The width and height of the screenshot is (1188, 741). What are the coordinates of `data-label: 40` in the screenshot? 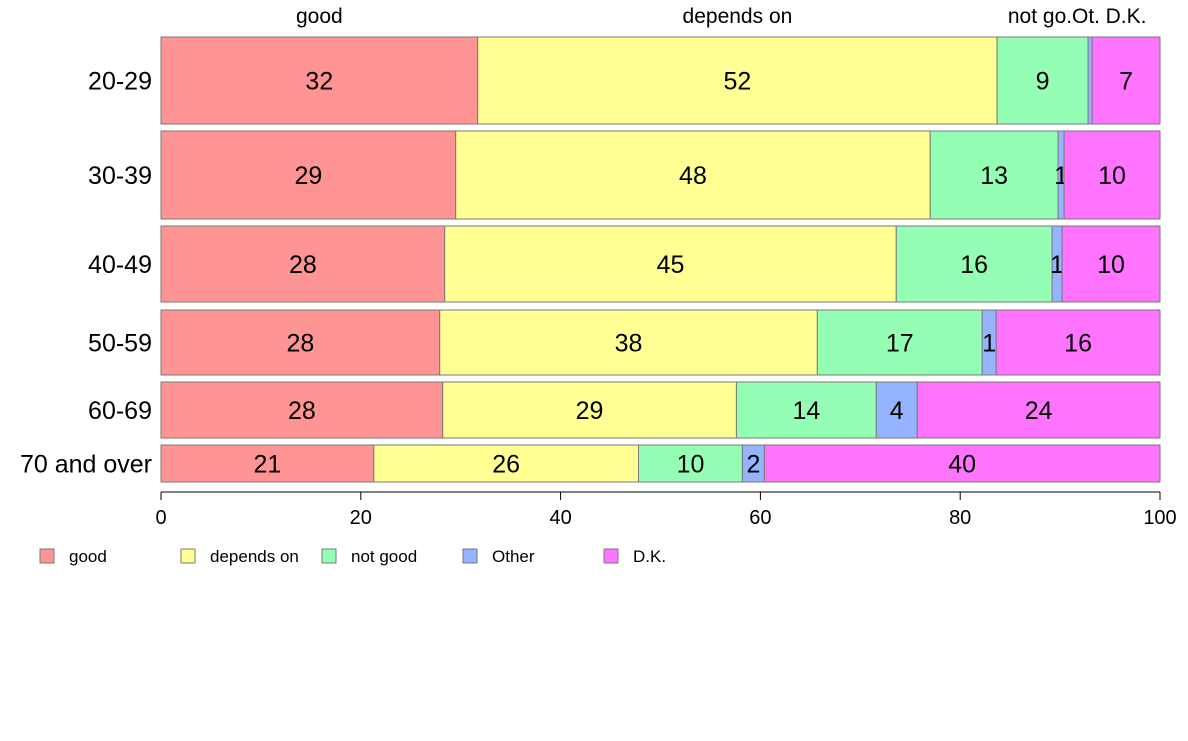 It's located at (962, 465).